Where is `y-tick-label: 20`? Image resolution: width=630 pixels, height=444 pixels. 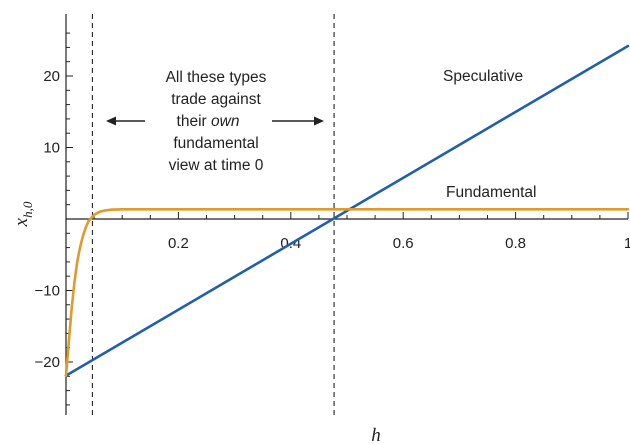
y-tick-label: 20 is located at coordinates (51, 76).